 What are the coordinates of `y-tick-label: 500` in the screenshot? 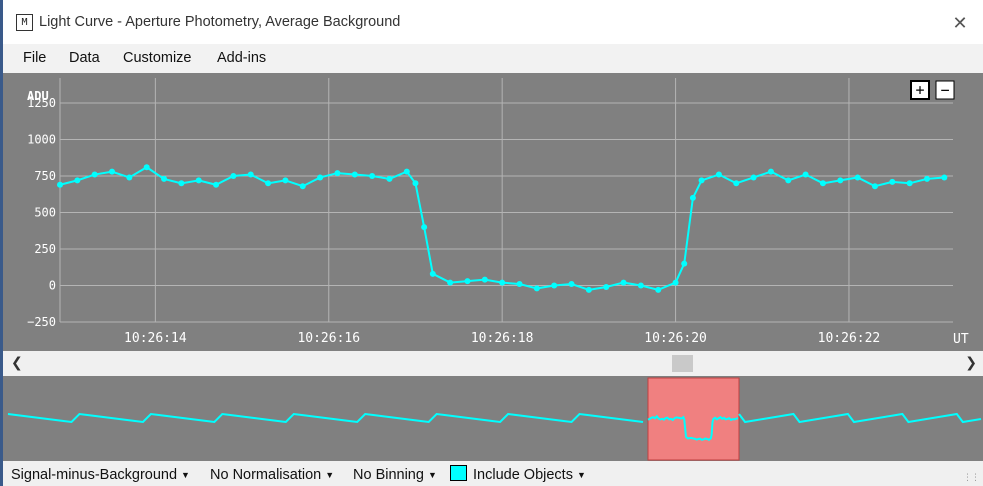 It's located at (45, 213).